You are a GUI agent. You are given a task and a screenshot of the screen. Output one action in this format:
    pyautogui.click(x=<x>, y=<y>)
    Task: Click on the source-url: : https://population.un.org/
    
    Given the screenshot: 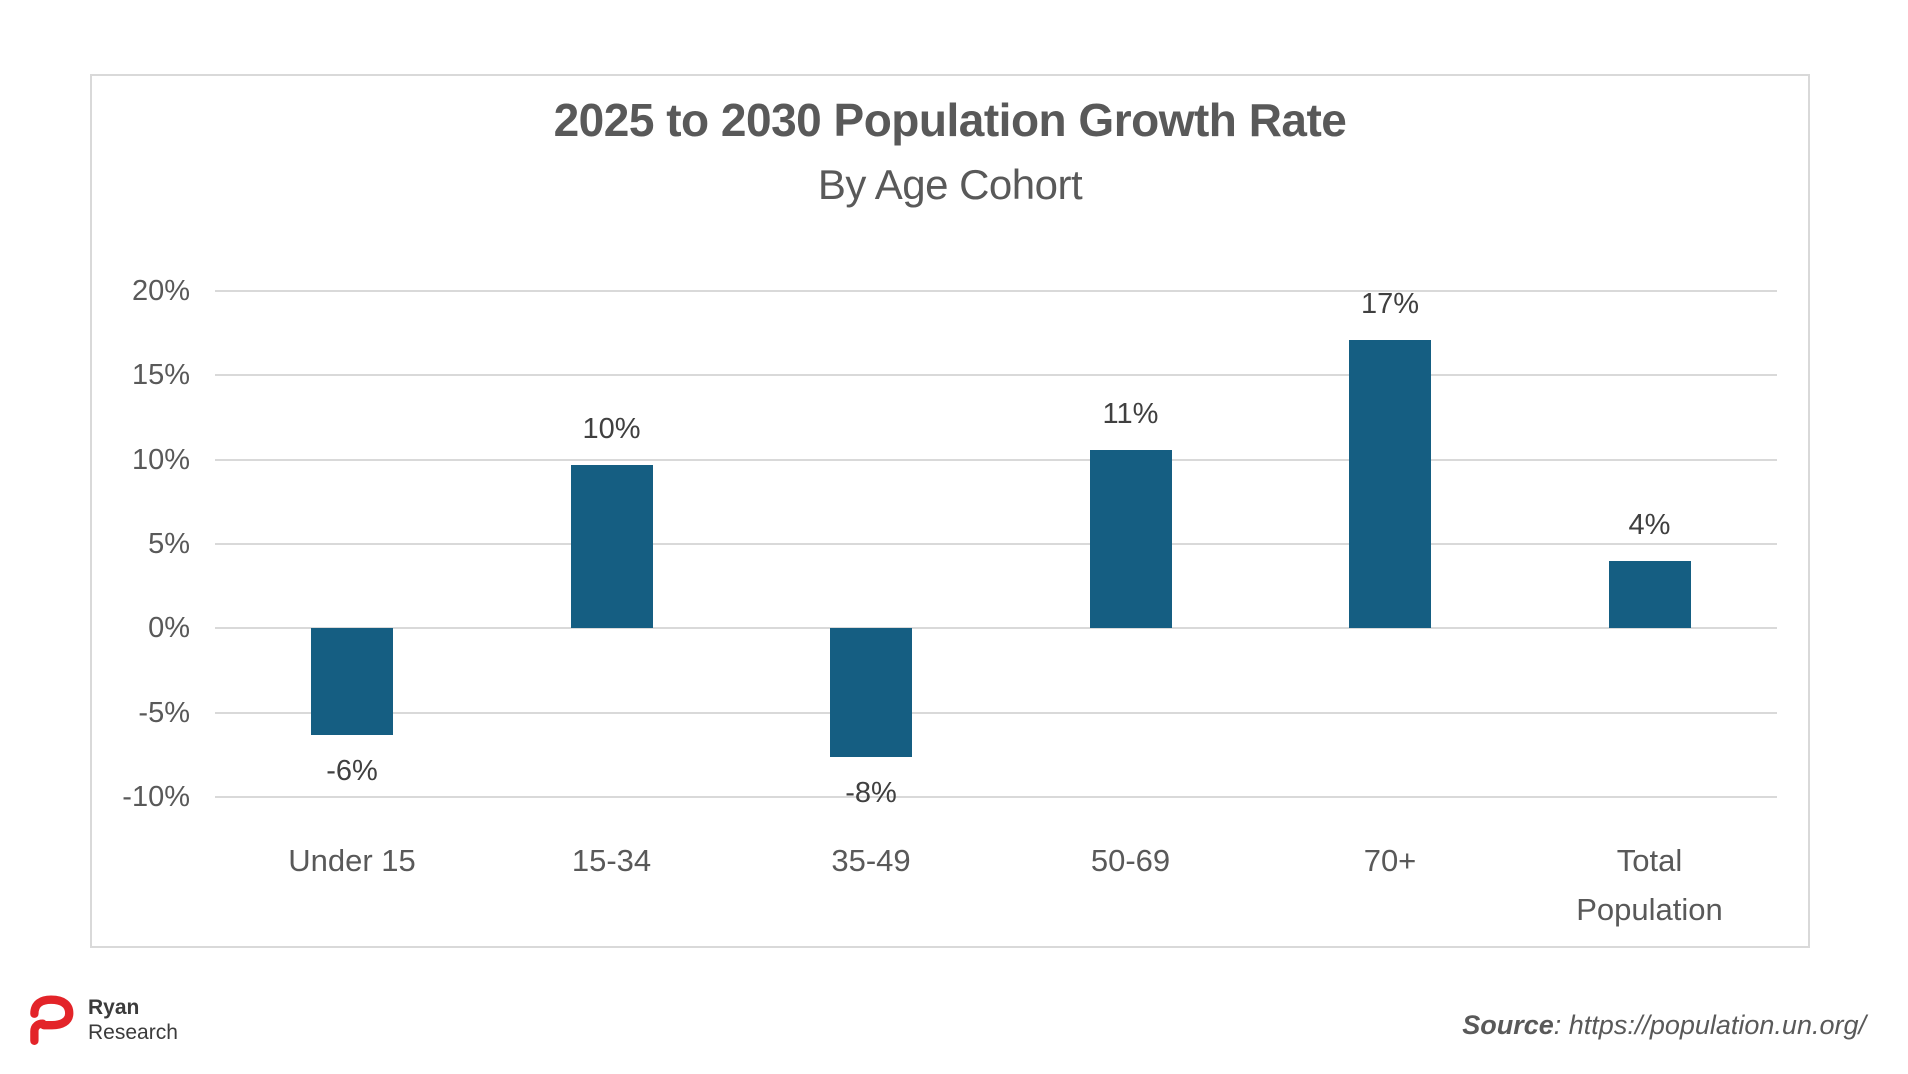 What is the action you would take?
    pyautogui.click(x=1709, y=1025)
    